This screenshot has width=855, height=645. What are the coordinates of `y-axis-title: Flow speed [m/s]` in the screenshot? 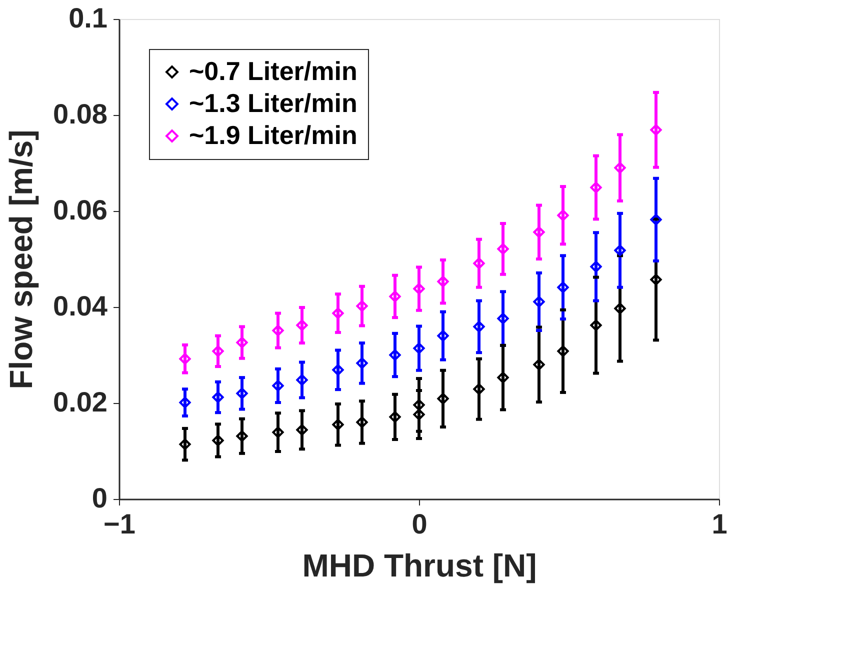 It's located at (21, 260).